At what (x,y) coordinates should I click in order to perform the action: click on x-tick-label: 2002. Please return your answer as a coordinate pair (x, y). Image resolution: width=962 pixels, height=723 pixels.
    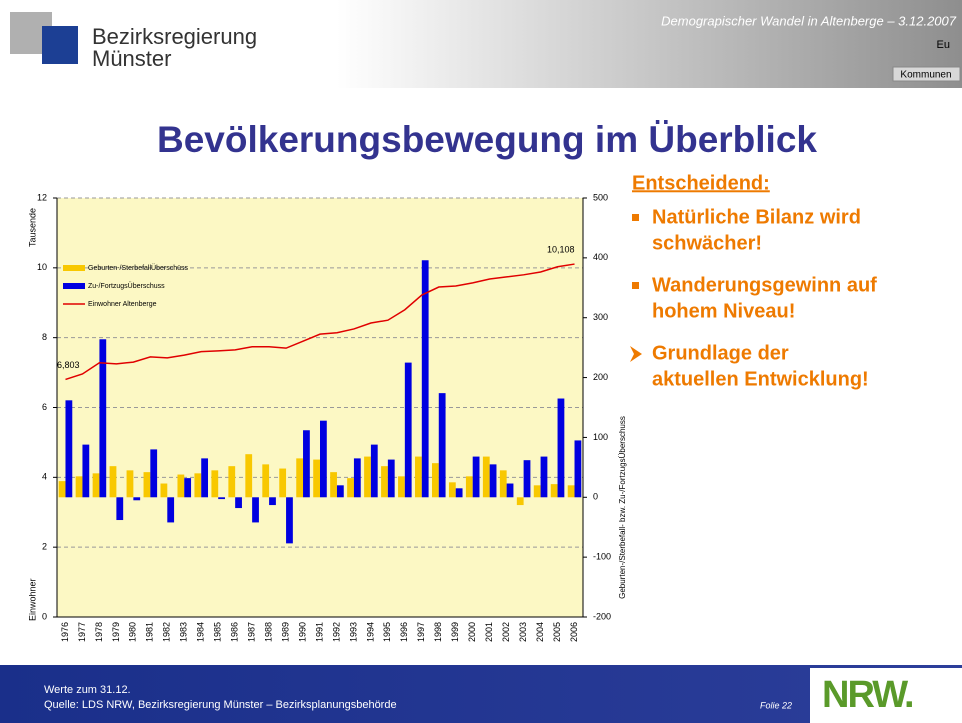
    Looking at the image, I should click on (506, 632).